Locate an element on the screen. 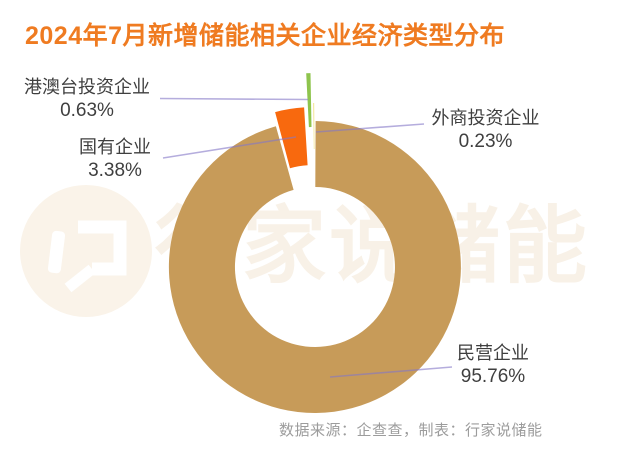 This screenshot has height=475, width=640. callout-hongkong-macao-taiwan: 港澳台投资企业 0.63% is located at coordinates (87, 99).